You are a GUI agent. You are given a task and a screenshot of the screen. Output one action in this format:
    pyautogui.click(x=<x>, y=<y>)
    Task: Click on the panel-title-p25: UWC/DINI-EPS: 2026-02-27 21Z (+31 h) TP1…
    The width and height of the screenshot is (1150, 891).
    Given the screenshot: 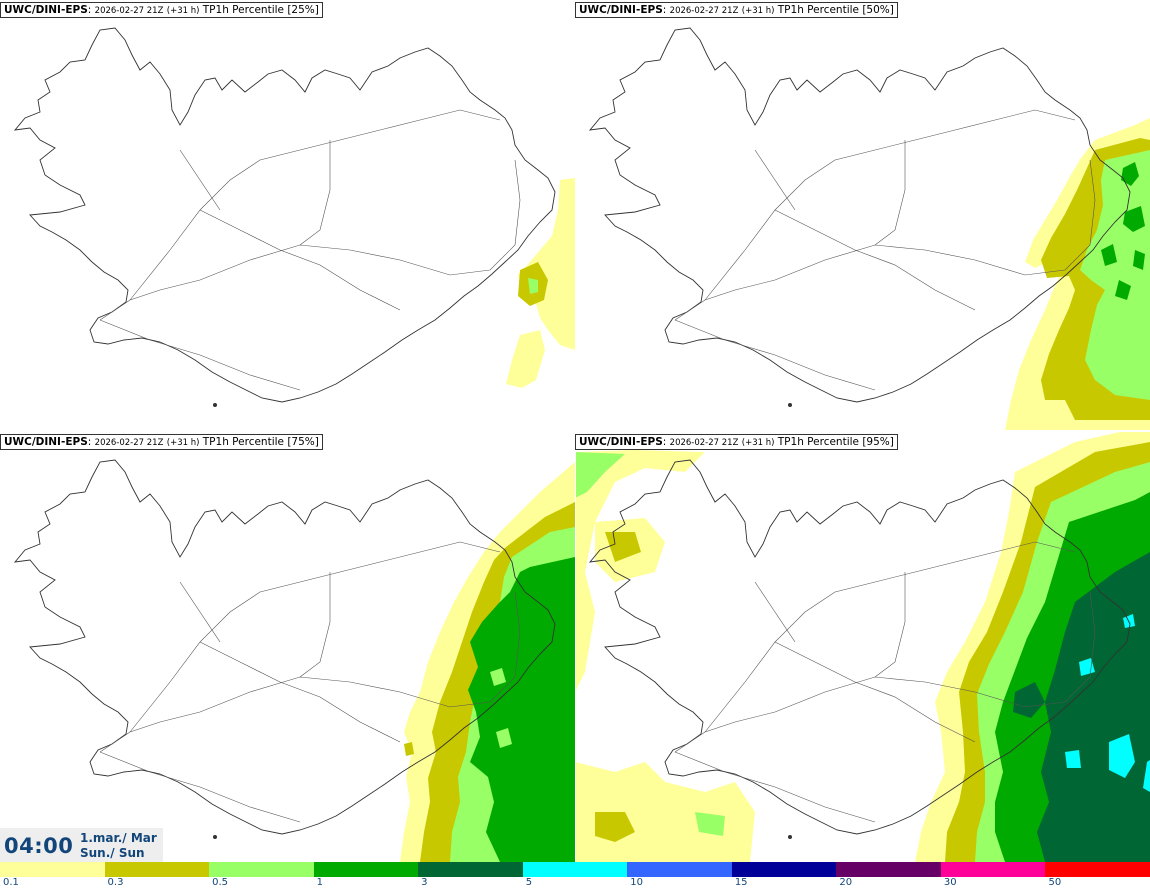 What is the action you would take?
    pyautogui.click(x=161, y=10)
    